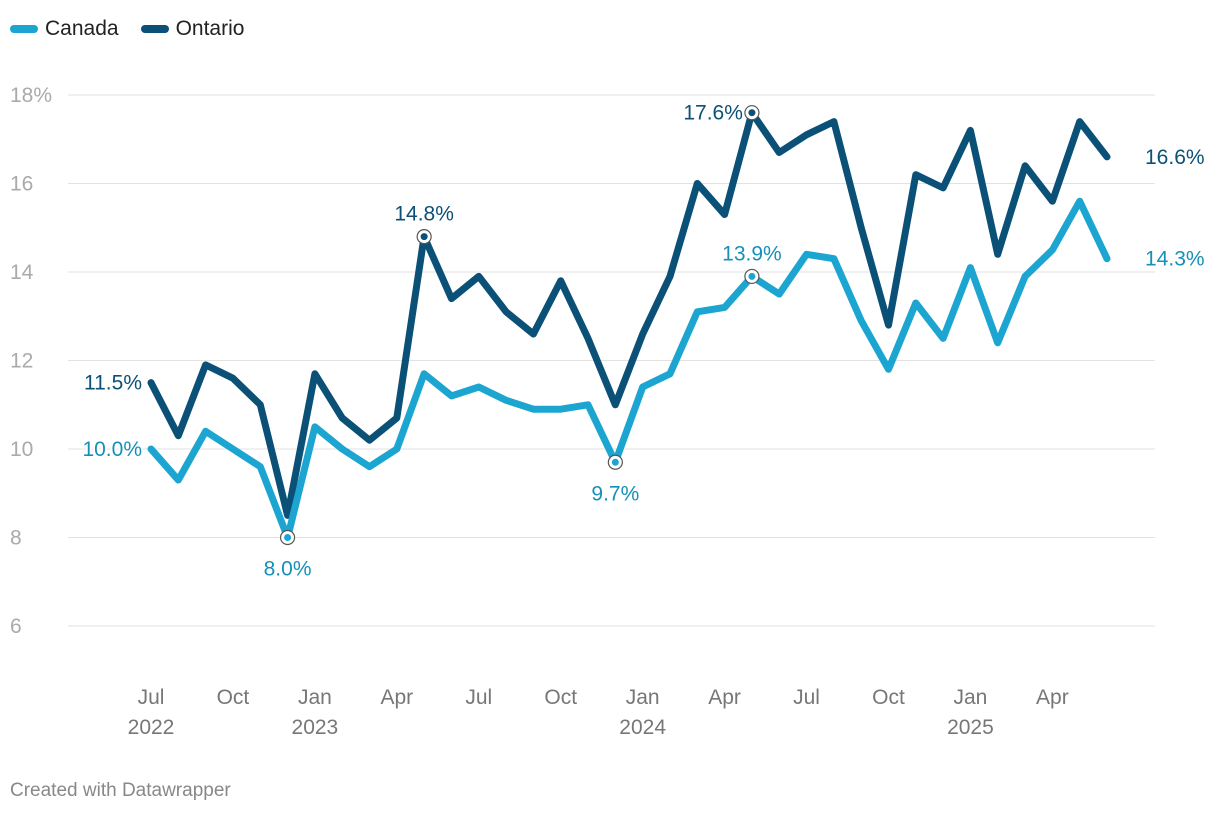 The width and height of the screenshot is (1220, 816). I want to click on data-label-canada-0: 10.0%, so click(112, 449).